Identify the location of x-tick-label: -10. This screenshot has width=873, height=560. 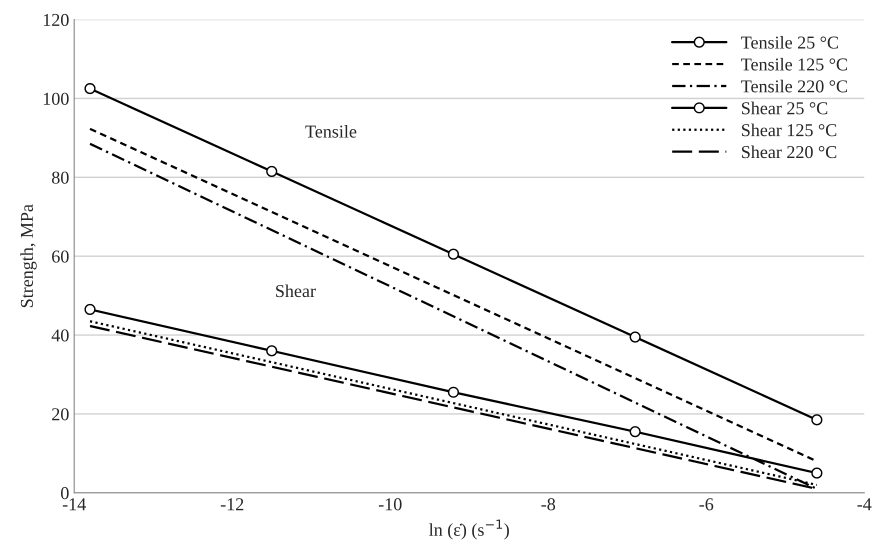
(390, 504).